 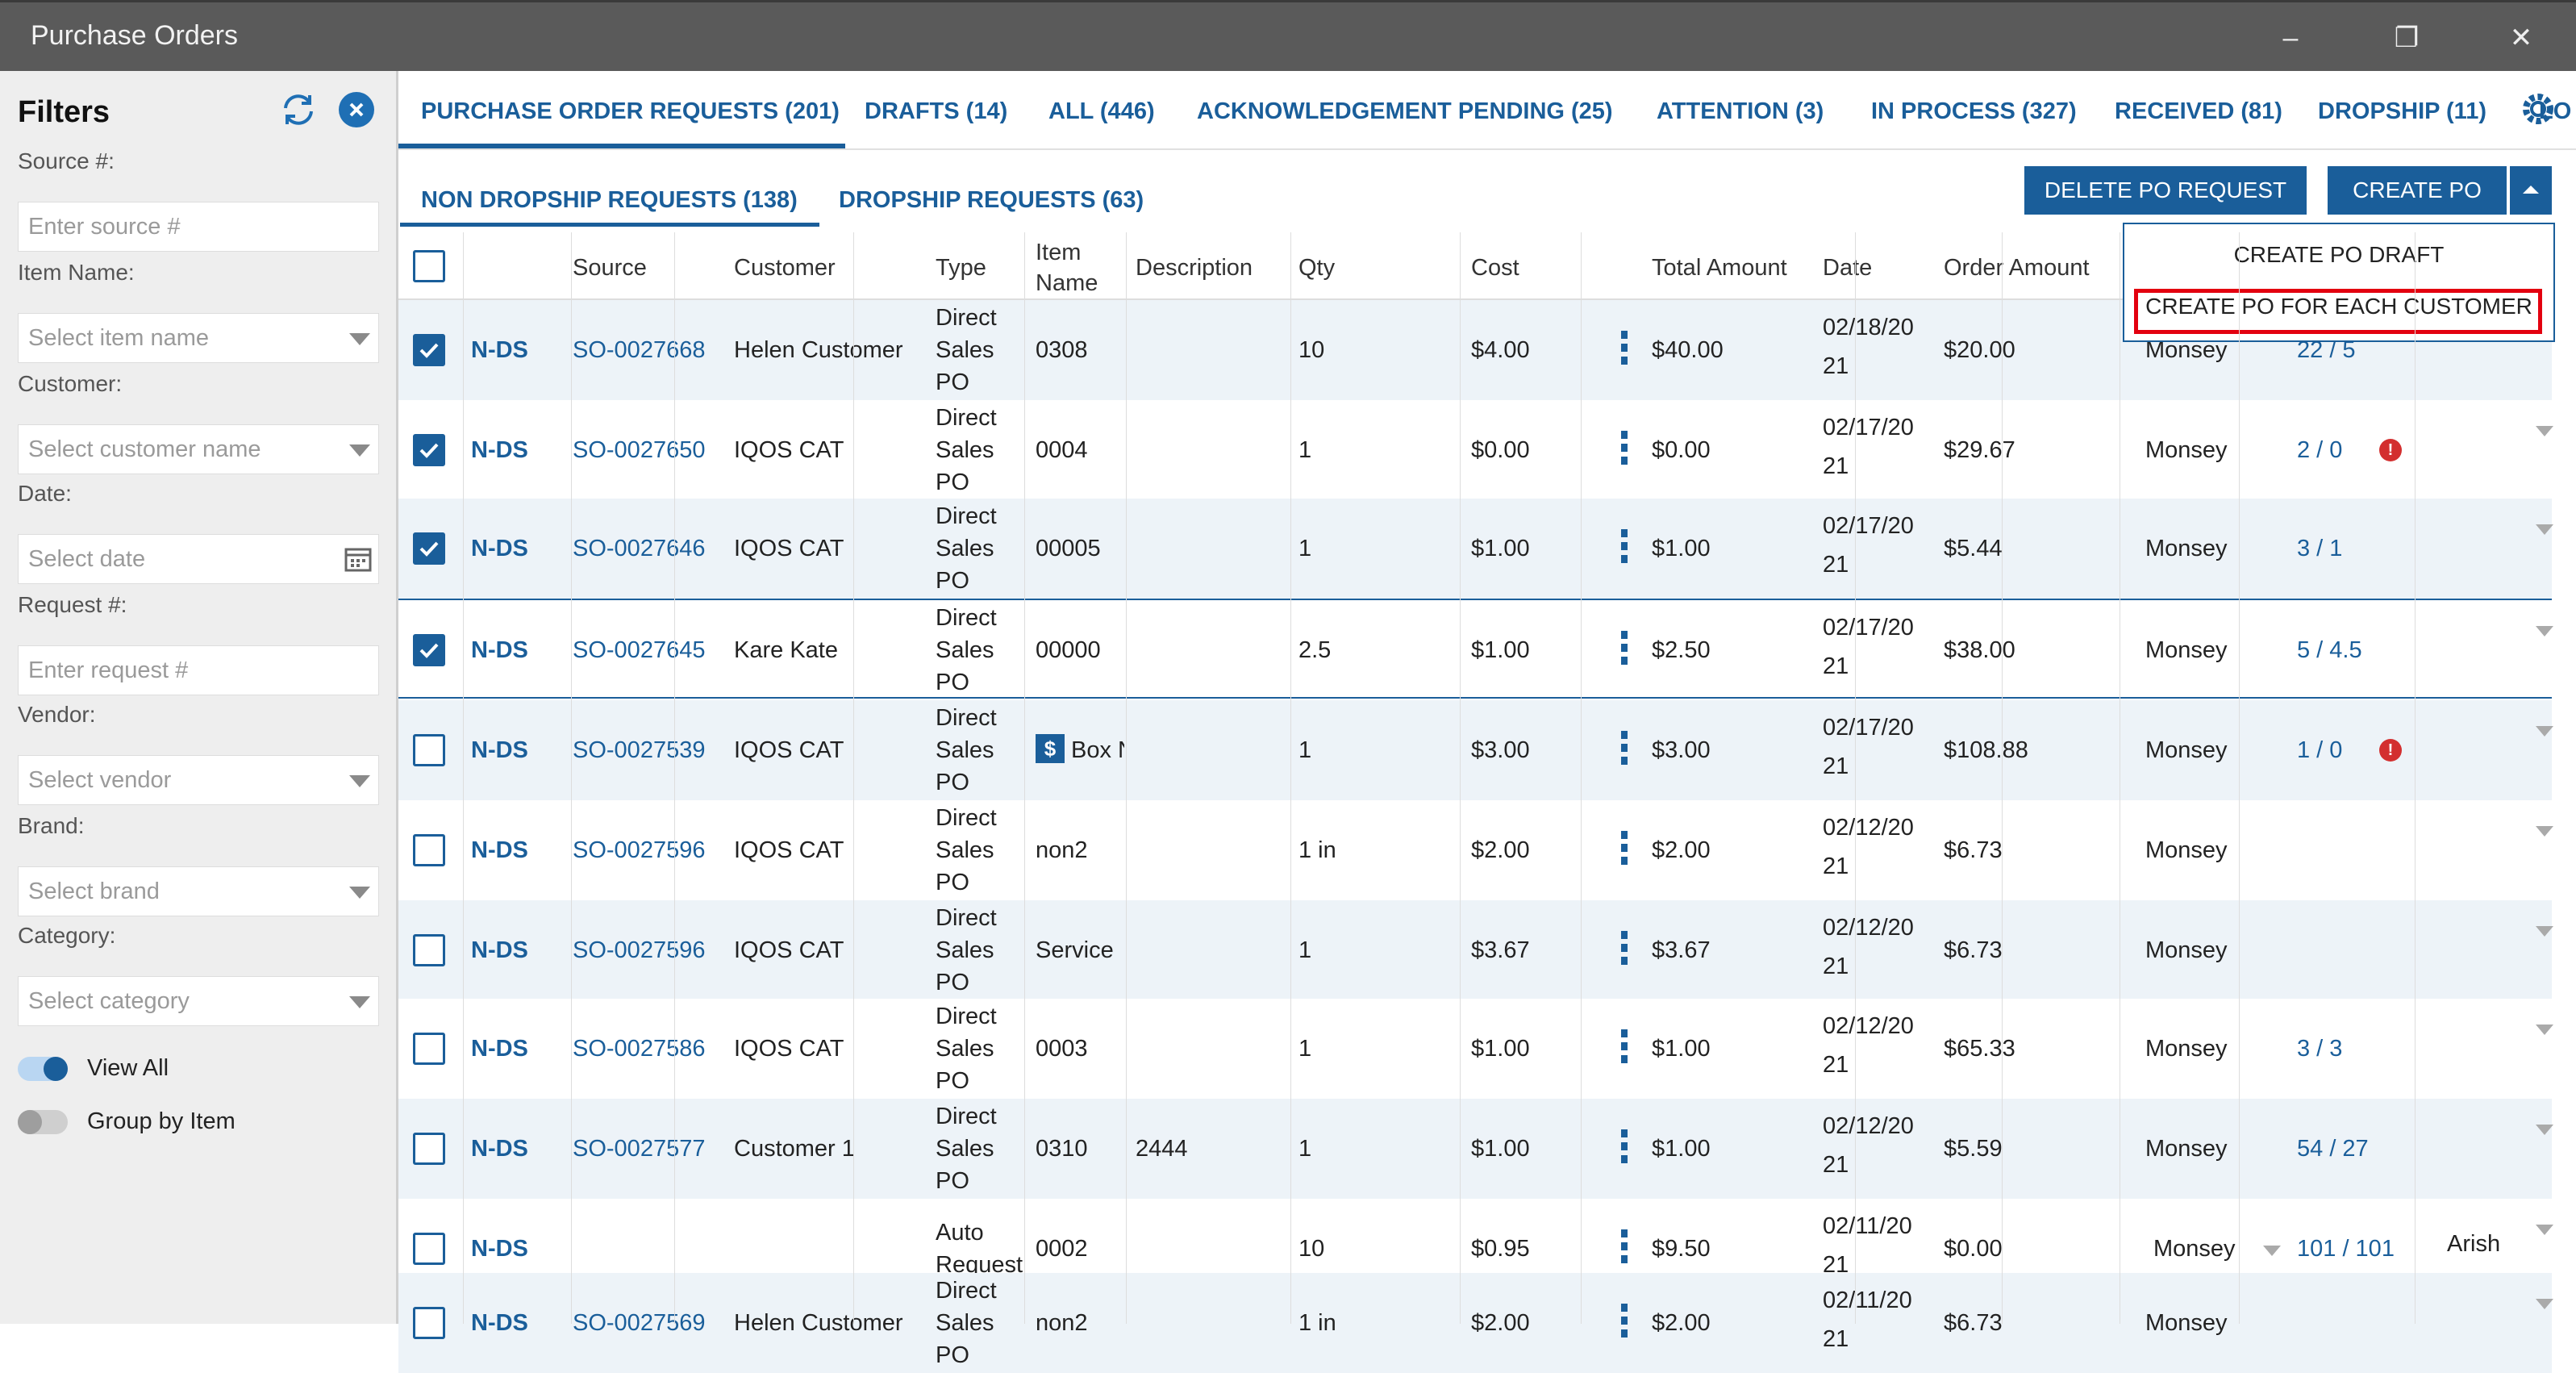 What do you see at coordinates (2538, 109) in the screenshot?
I see `gear-icon` at bounding box center [2538, 109].